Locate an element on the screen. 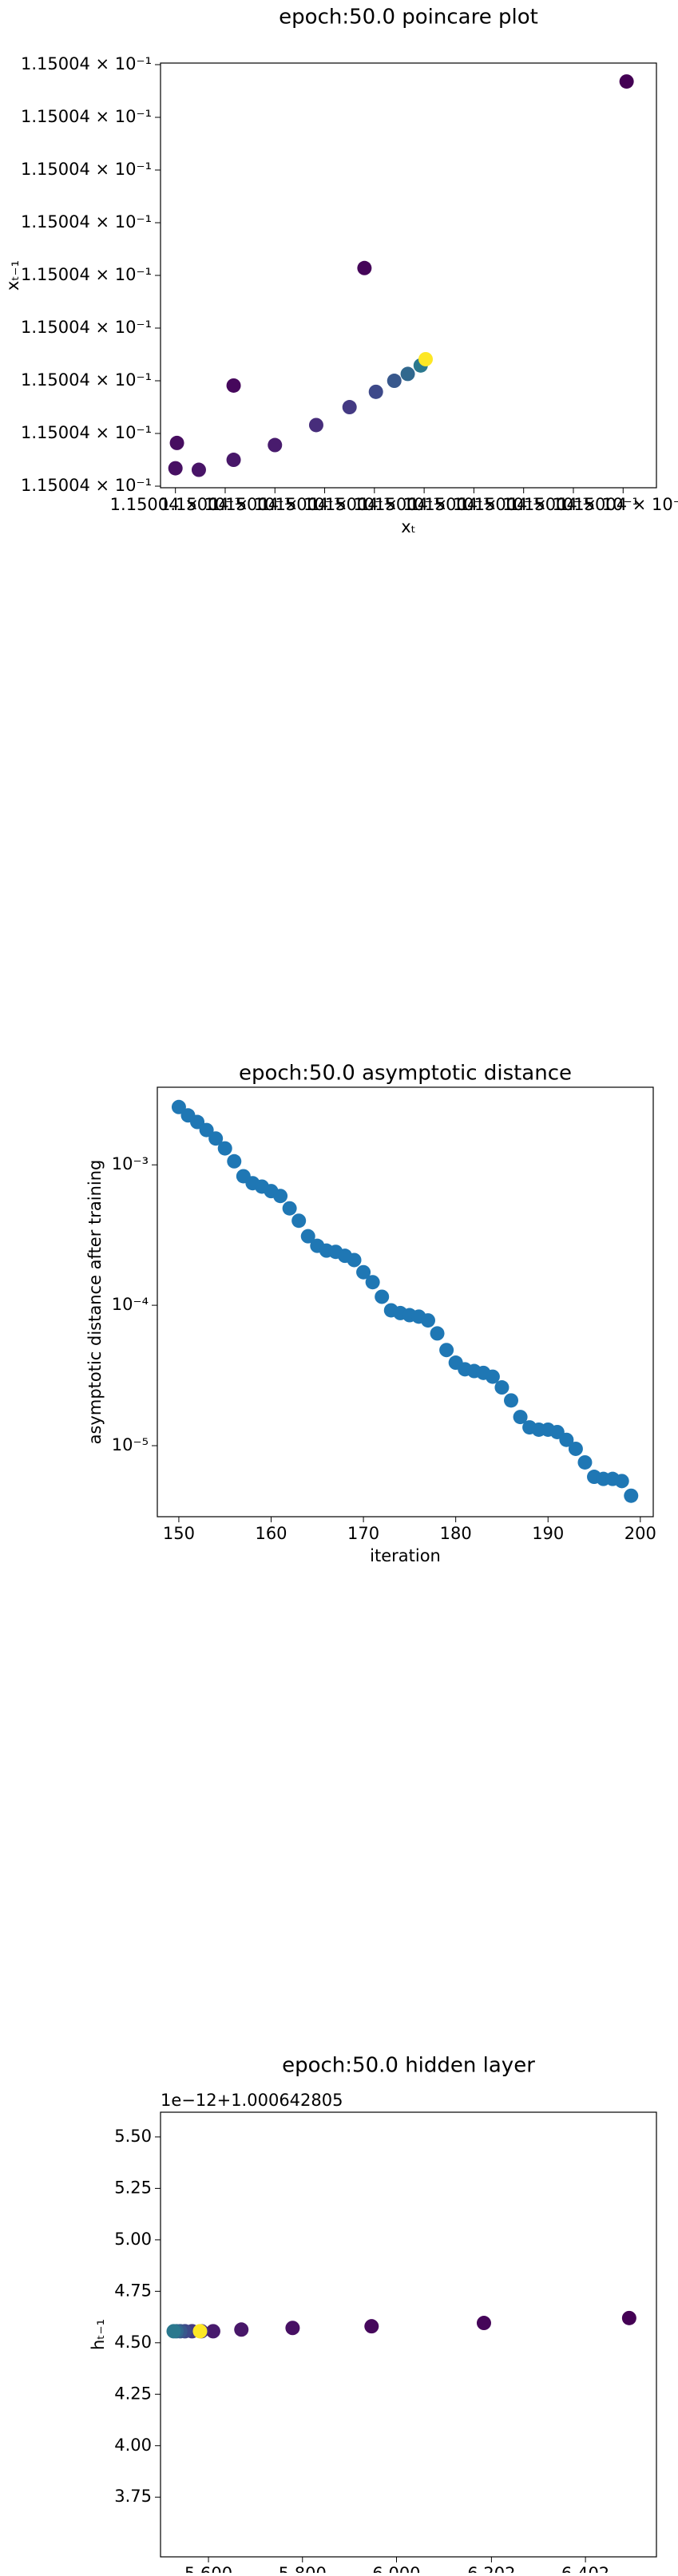  y-tick-label: 5.00 is located at coordinates (133, 2239).